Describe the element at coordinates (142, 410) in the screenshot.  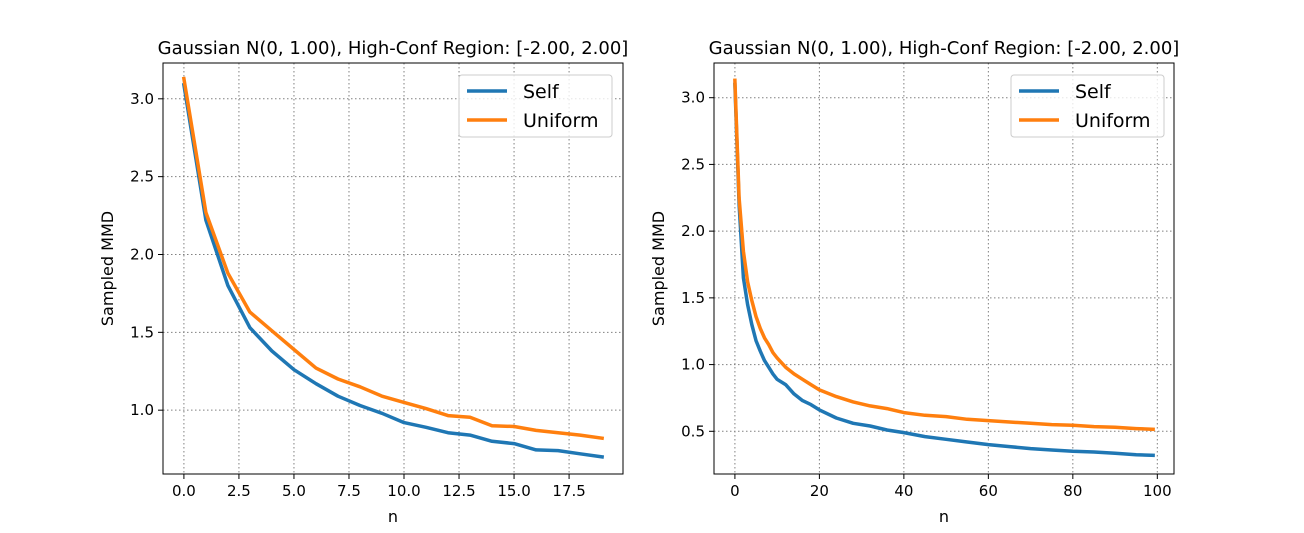
I see `left-y-tick-label: 1.0` at that location.